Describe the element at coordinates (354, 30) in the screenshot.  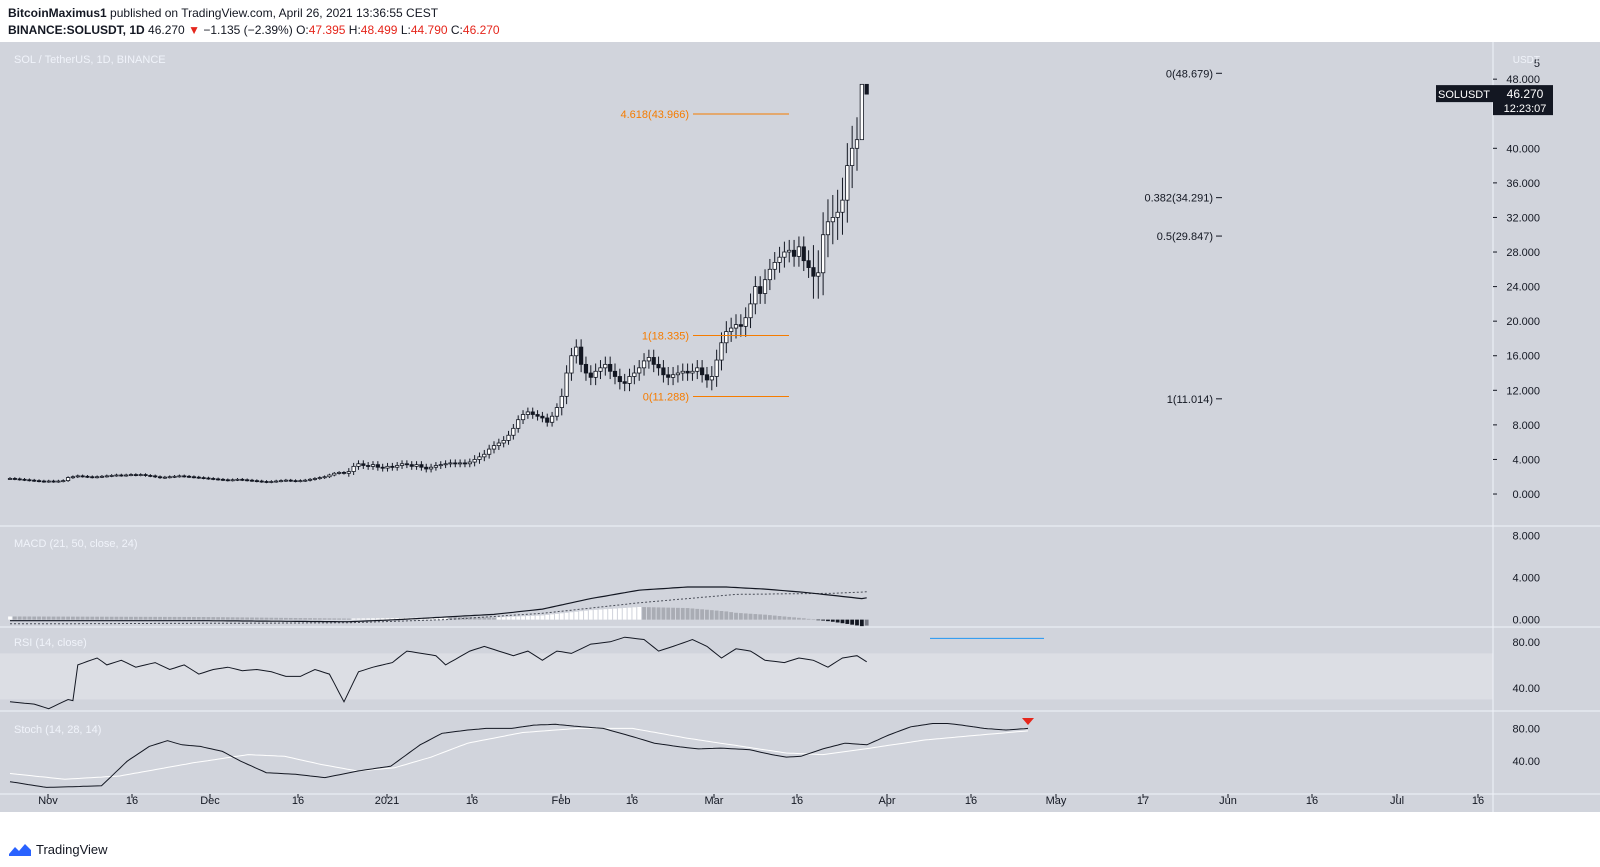
I see `high-label: H:` at that location.